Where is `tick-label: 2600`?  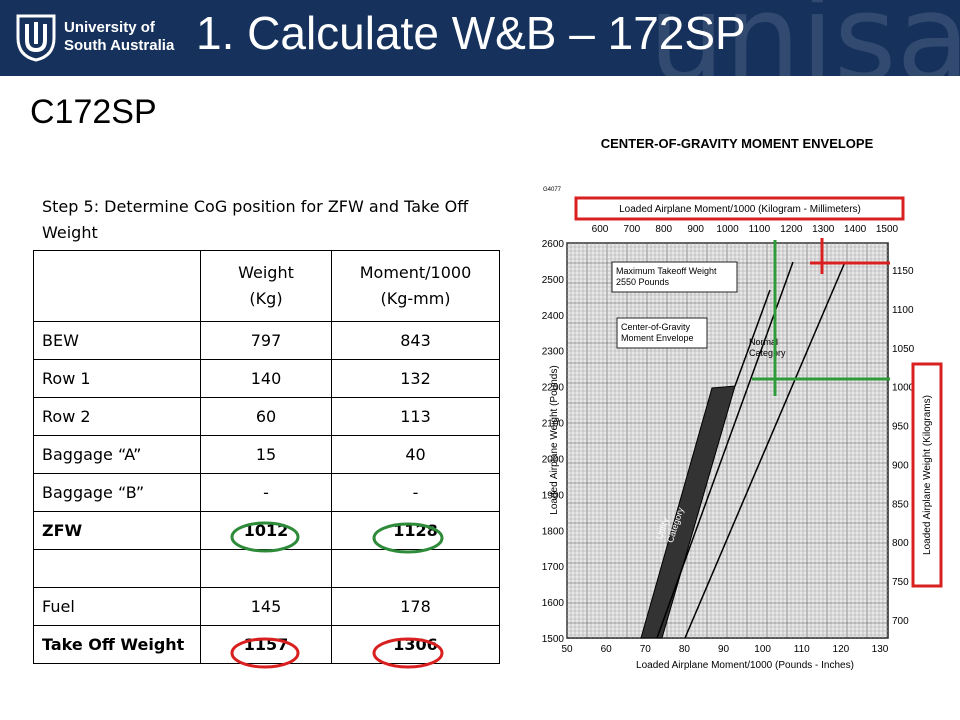
tick-label: 2600 is located at coordinates (553, 244).